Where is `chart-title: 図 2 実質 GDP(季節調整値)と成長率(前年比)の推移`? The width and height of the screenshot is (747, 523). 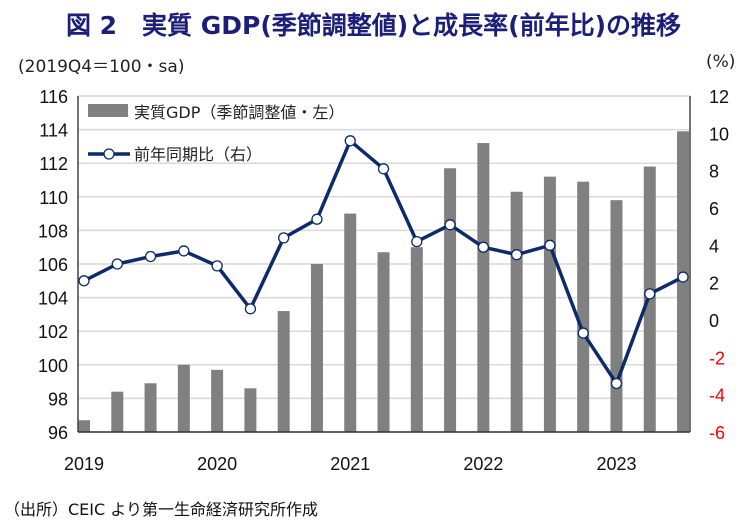
chart-title: 図 2 実質 GDP(季節調整値)と成長率(前年比)の推移 is located at coordinates (373, 25).